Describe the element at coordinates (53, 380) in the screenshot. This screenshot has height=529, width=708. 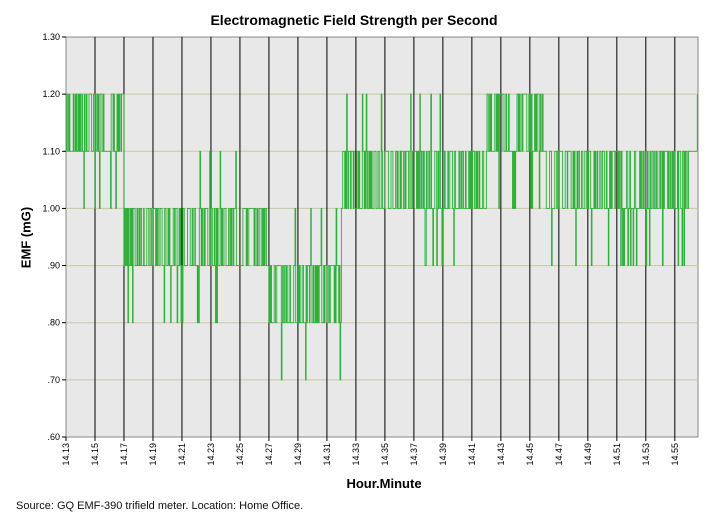
I see `y-tick-label: .70` at that location.